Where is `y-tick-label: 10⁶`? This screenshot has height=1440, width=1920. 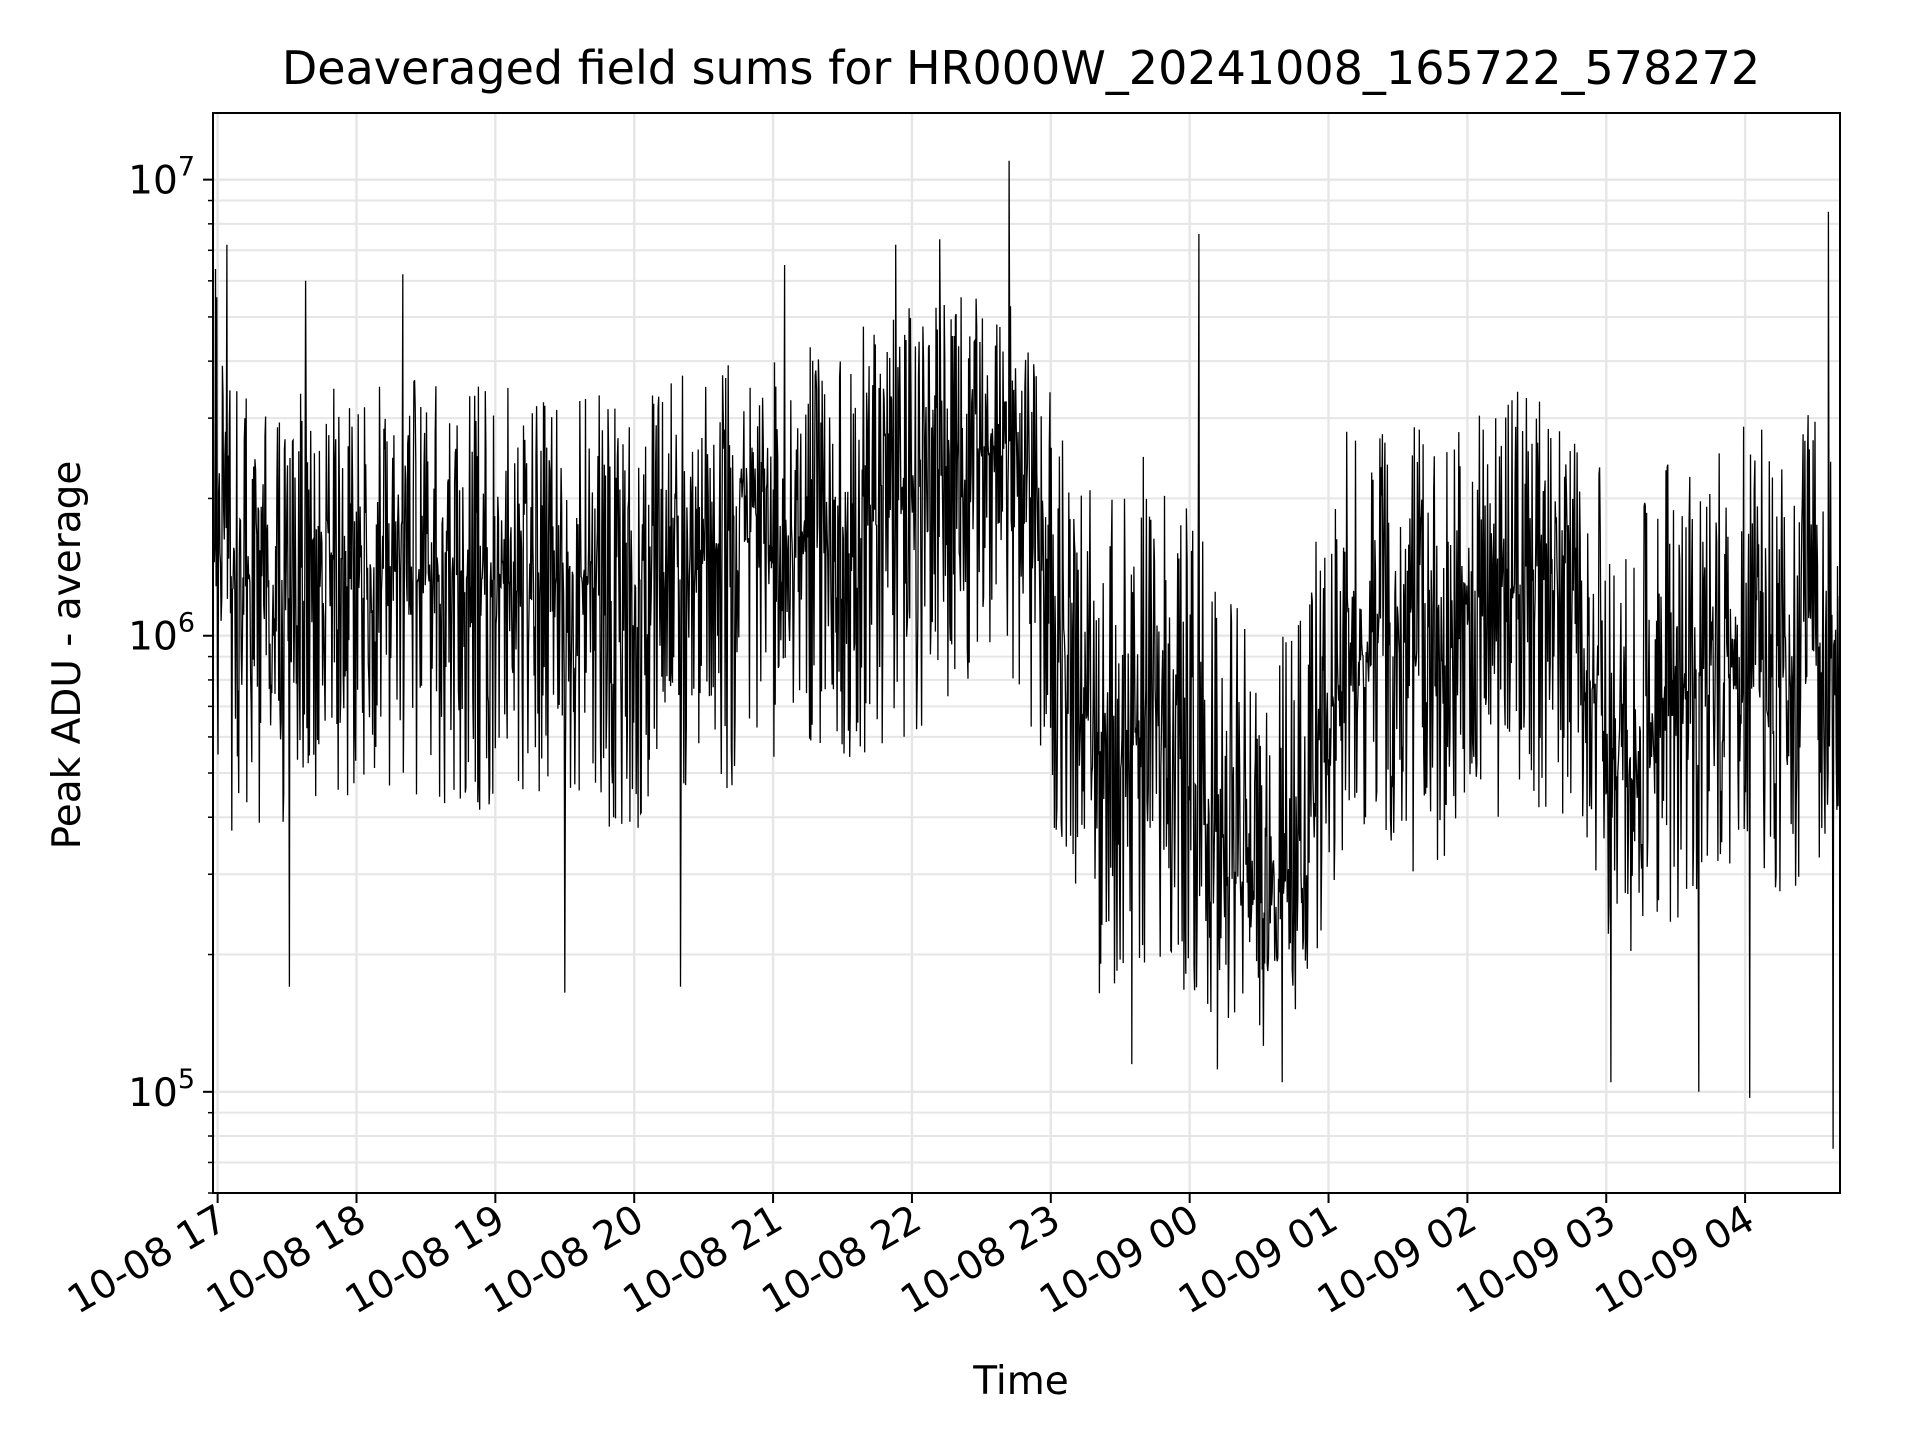 y-tick-label: 10⁶ is located at coordinates (161, 634).